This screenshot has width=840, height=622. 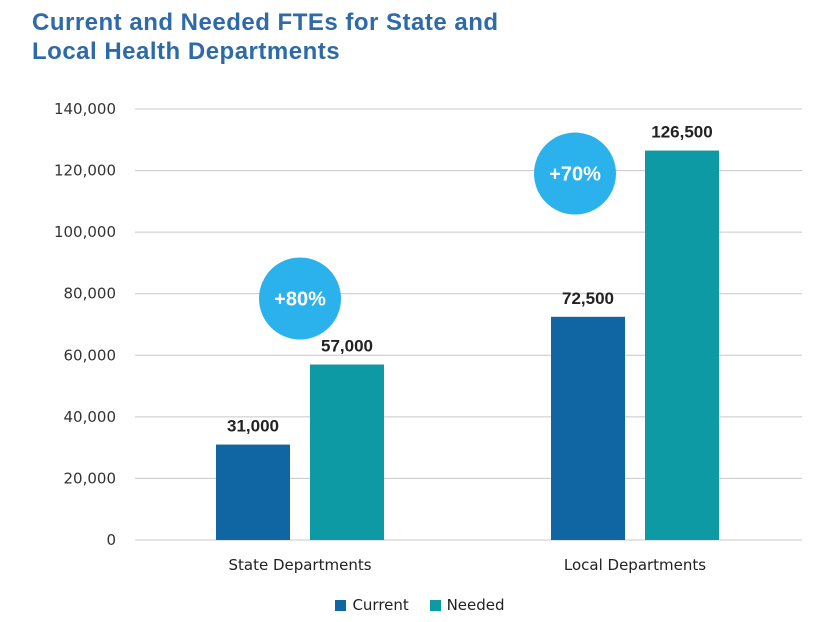 I want to click on y-tick-label: 140,000, so click(x=85, y=109).